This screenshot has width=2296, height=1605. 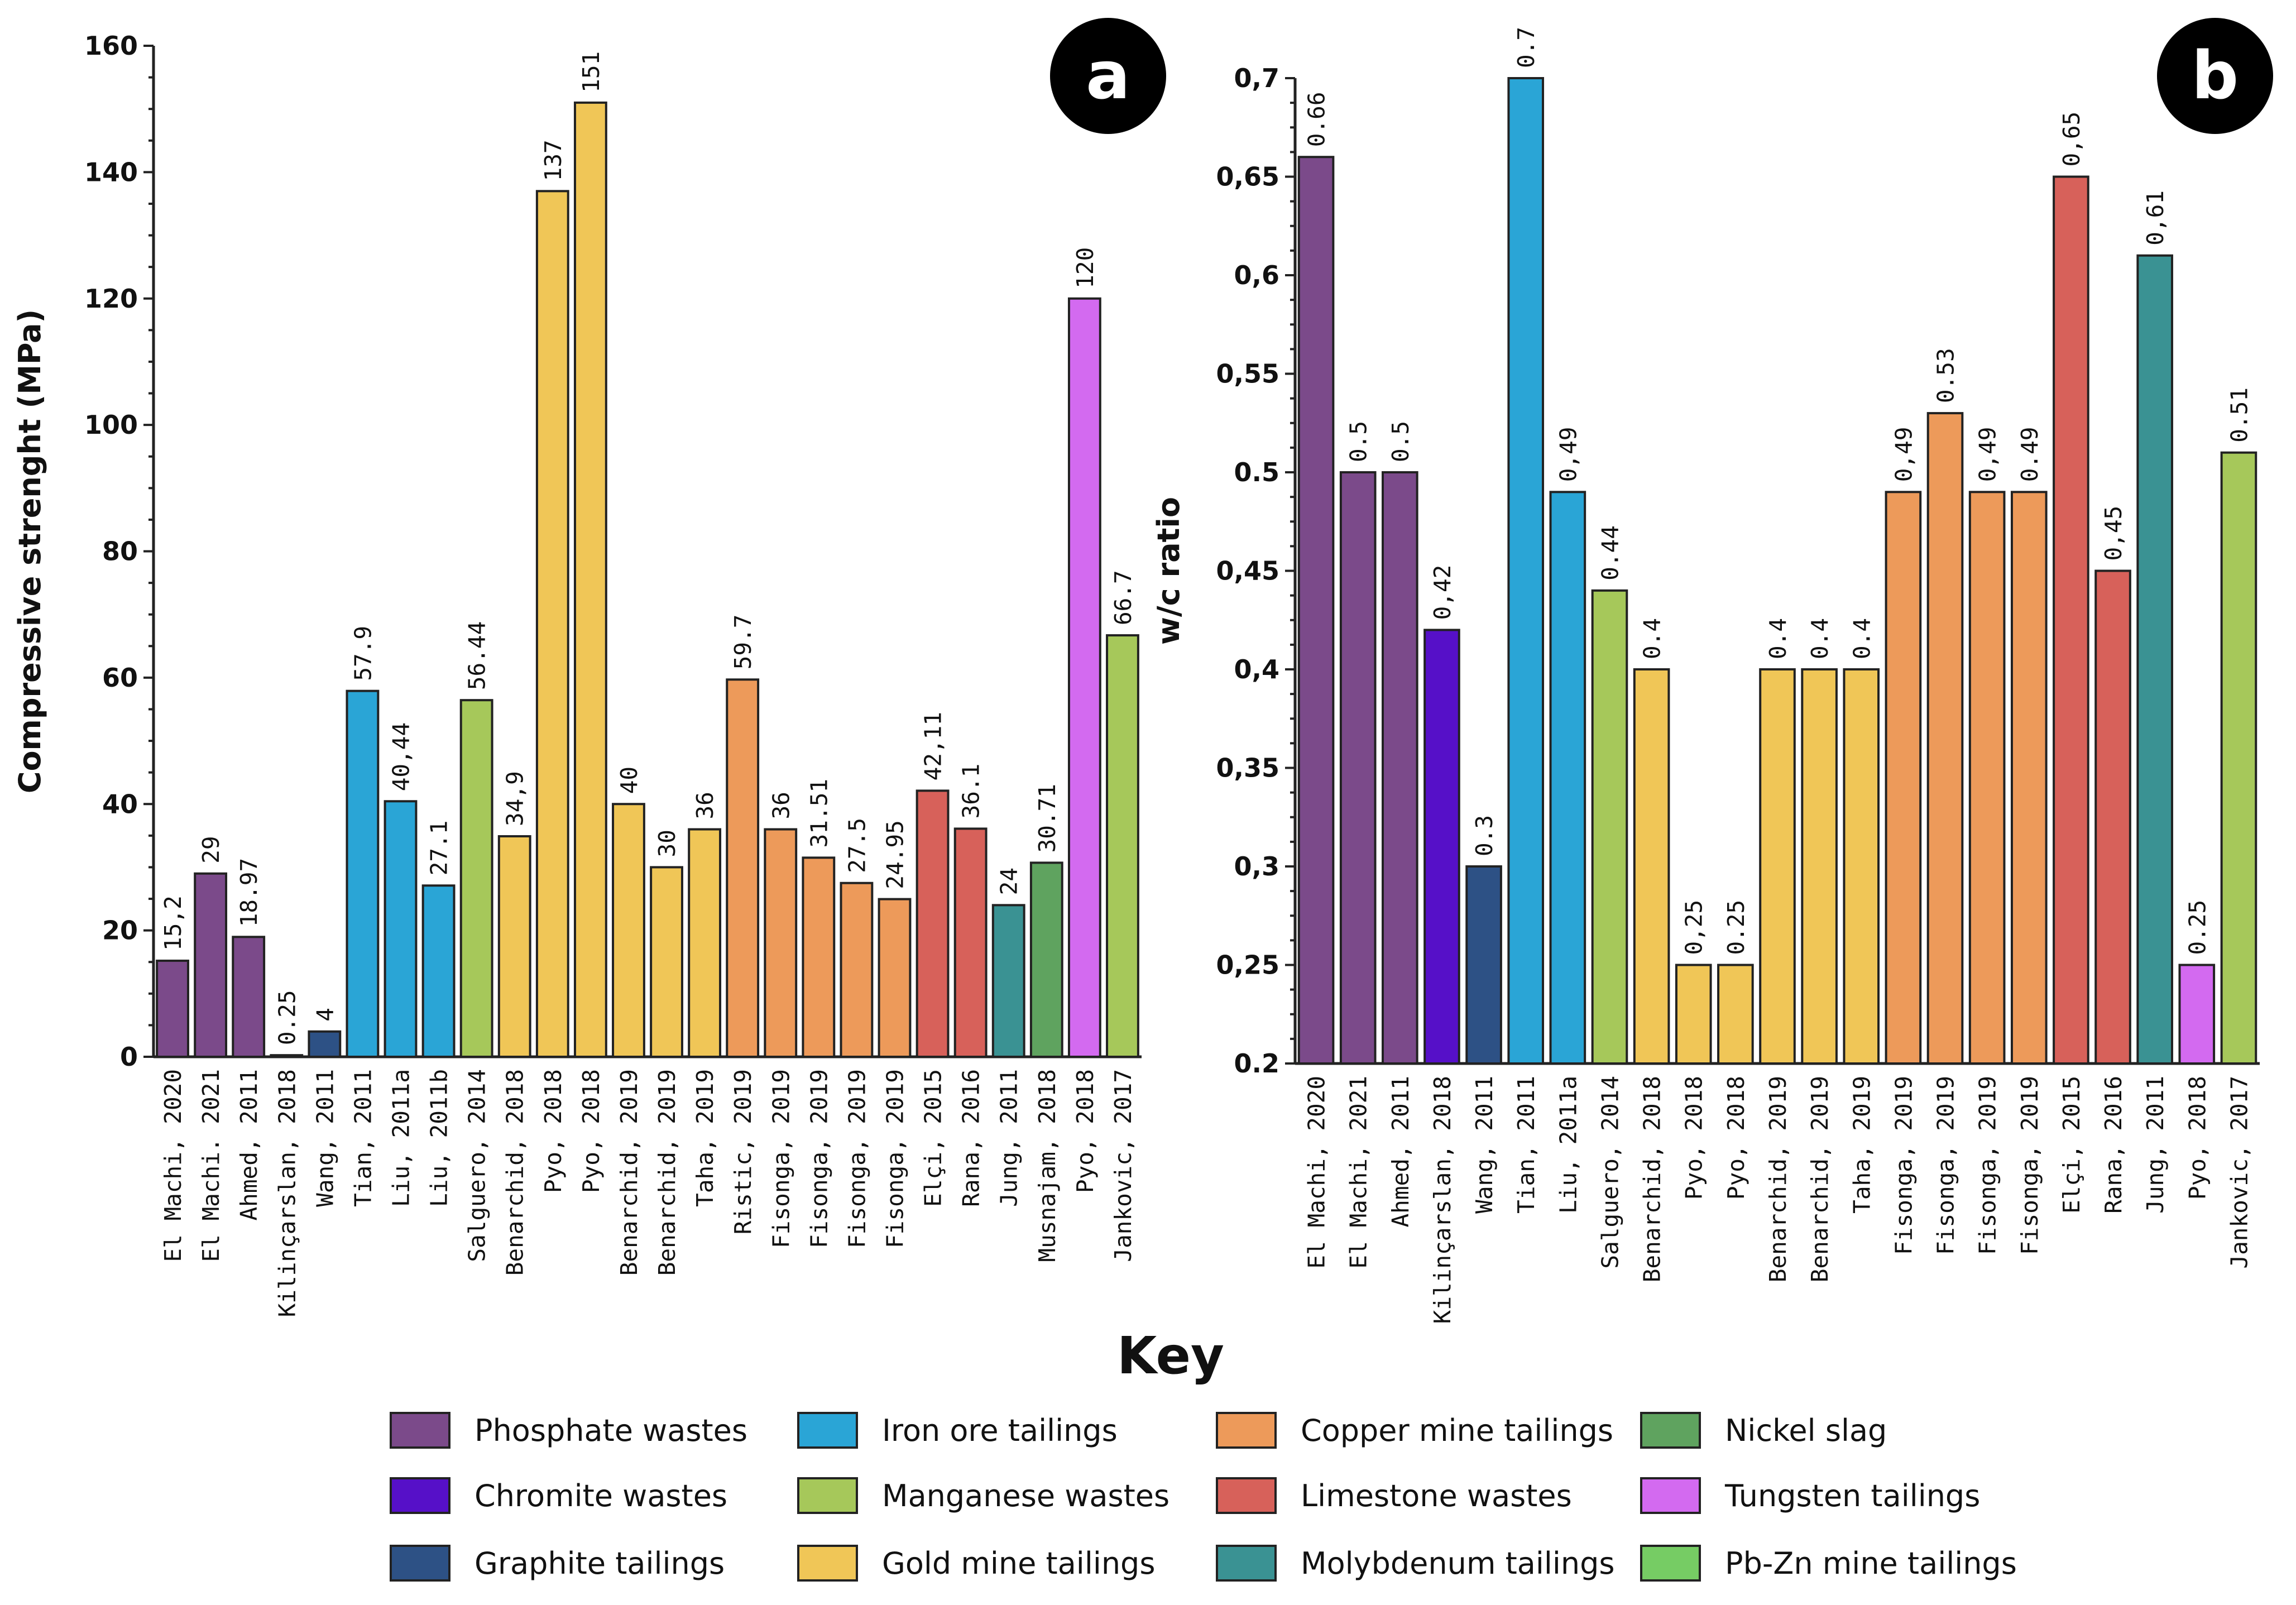 I want to click on bar-value-label: 15,2, so click(x=173, y=923).